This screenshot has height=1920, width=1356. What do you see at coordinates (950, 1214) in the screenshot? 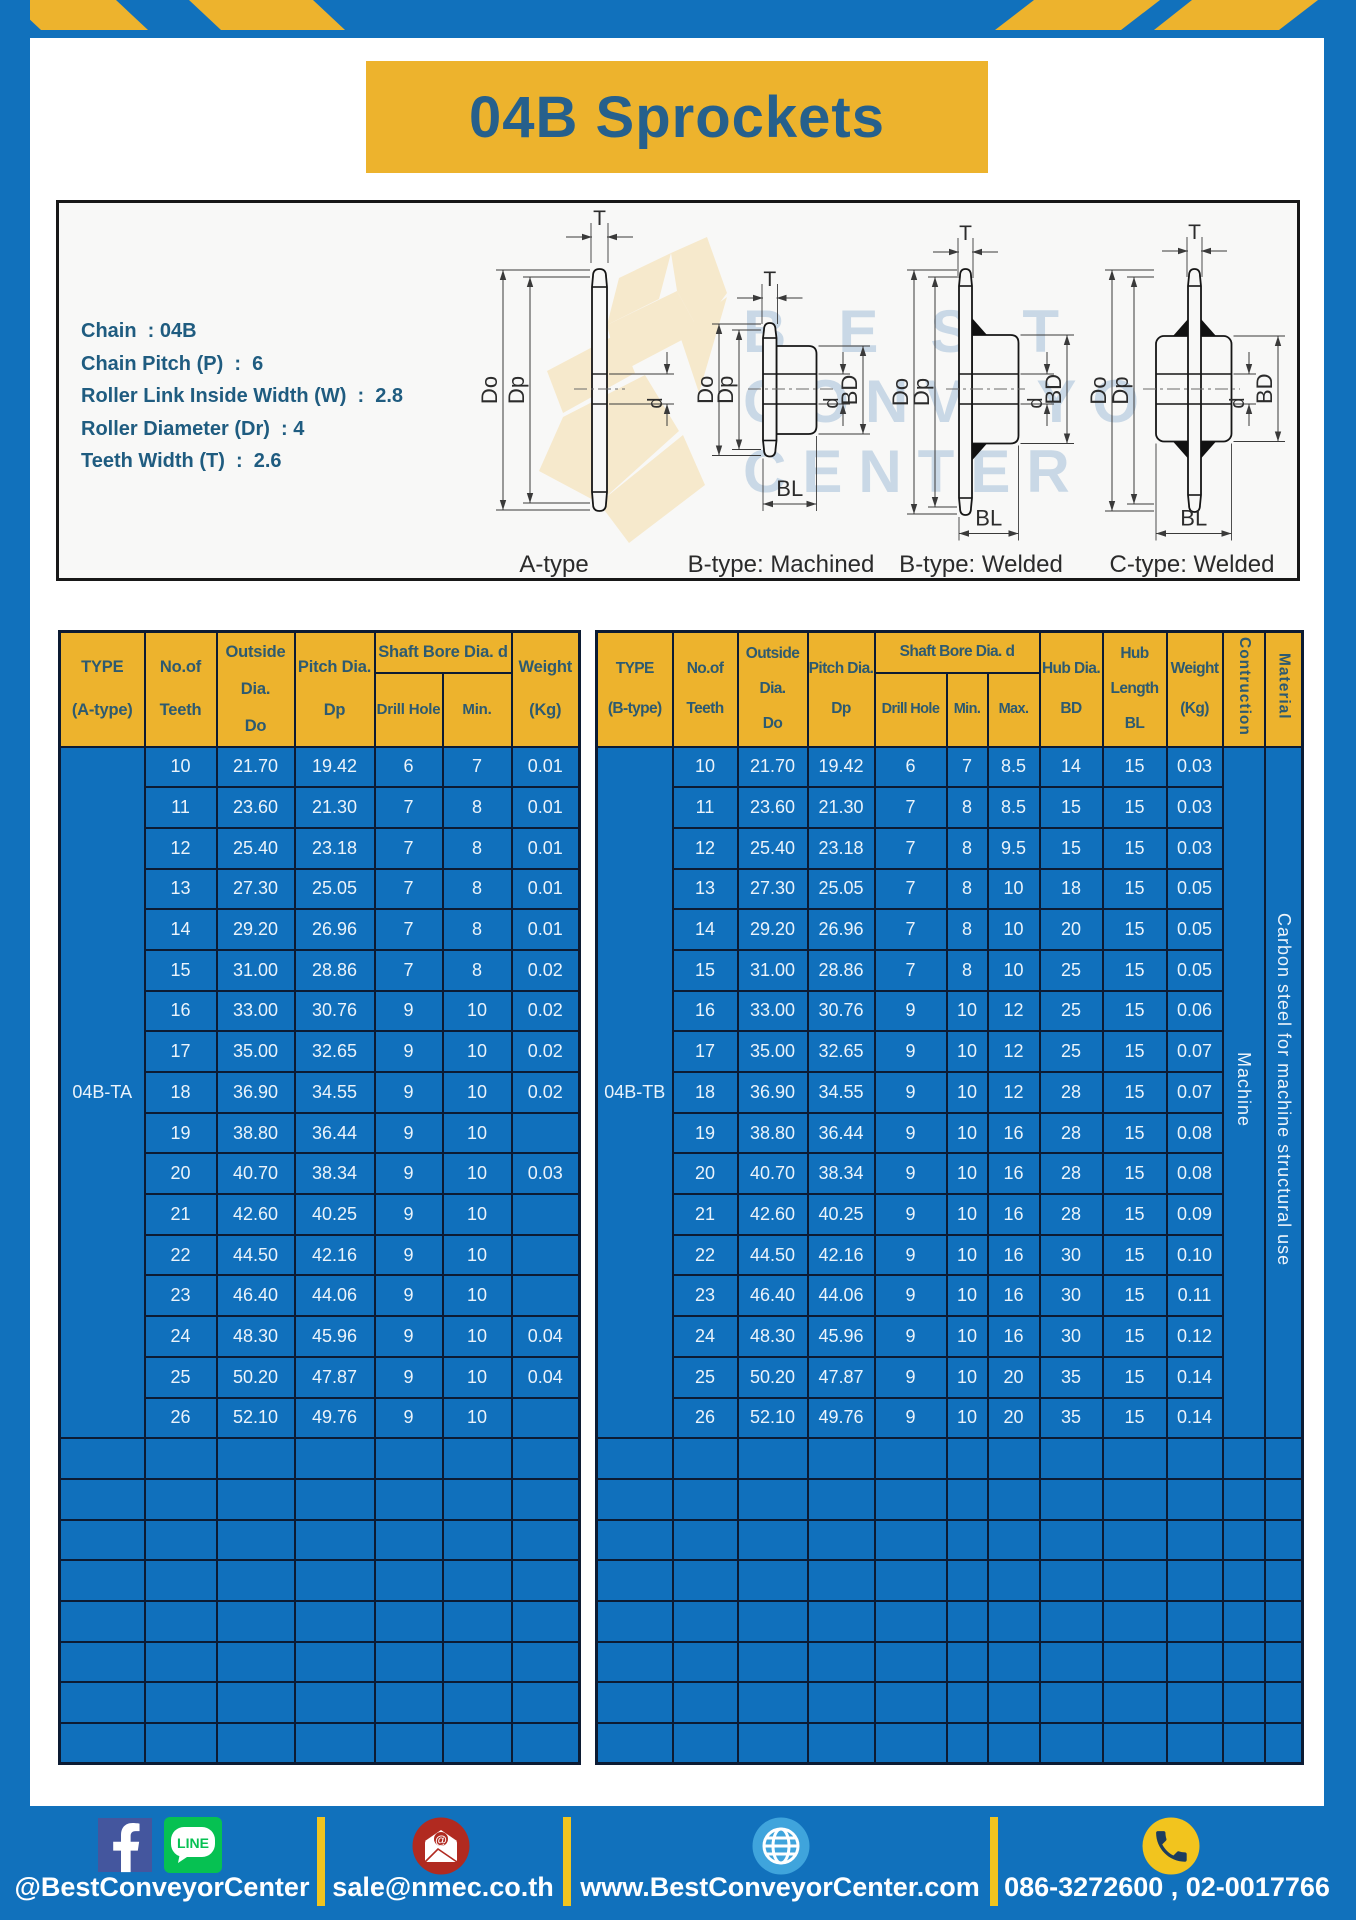
I see `table-row: 21 42.60 40.25 9 10 16 28 15 0.09` at bounding box center [950, 1214].